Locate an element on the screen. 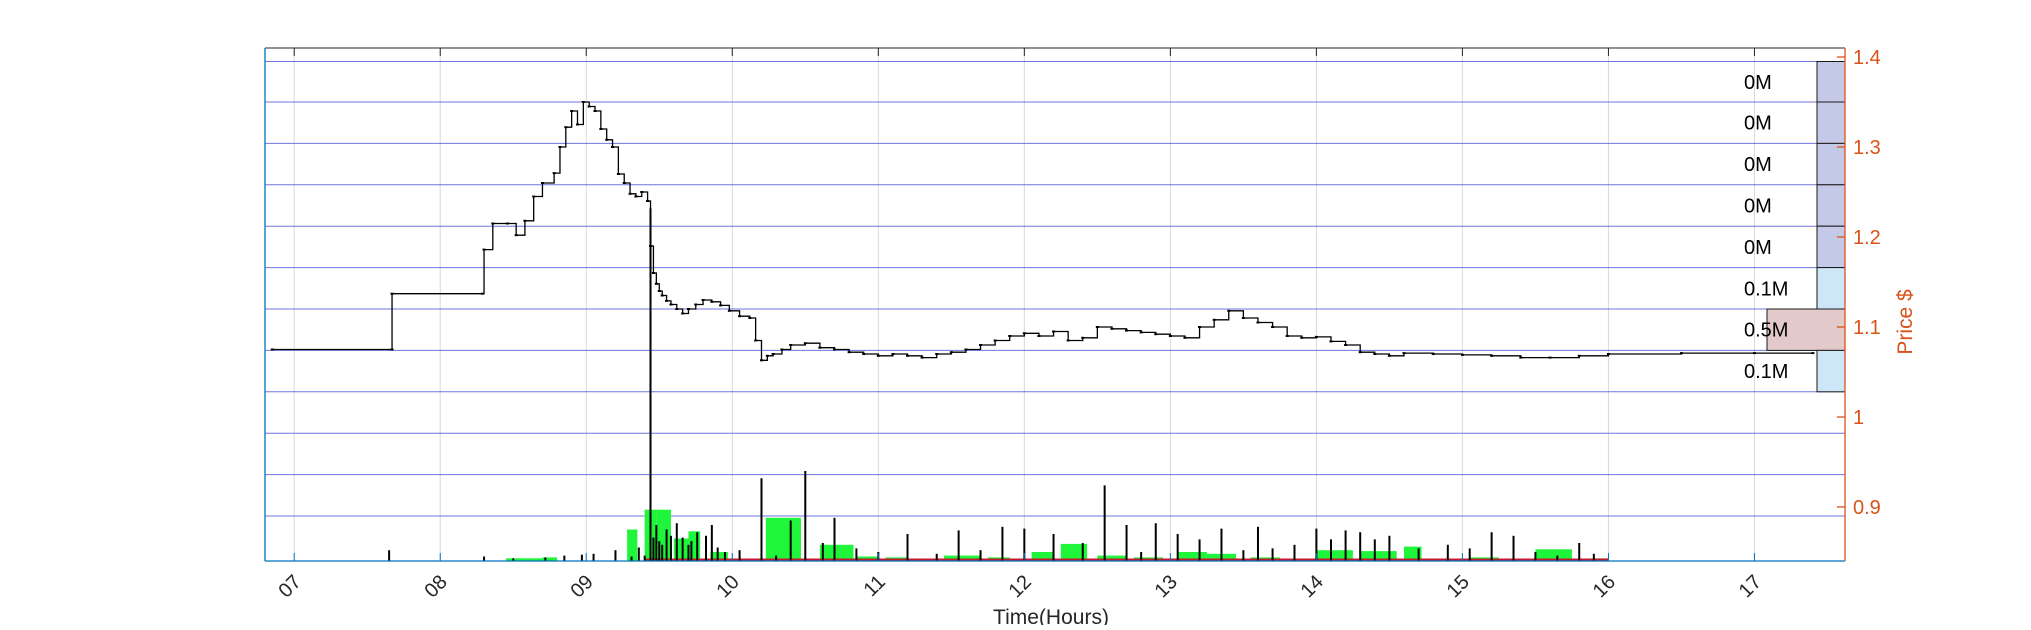 The image size is (2031, 630). x-tick-label: 07 is located at coordinates (289, 586).